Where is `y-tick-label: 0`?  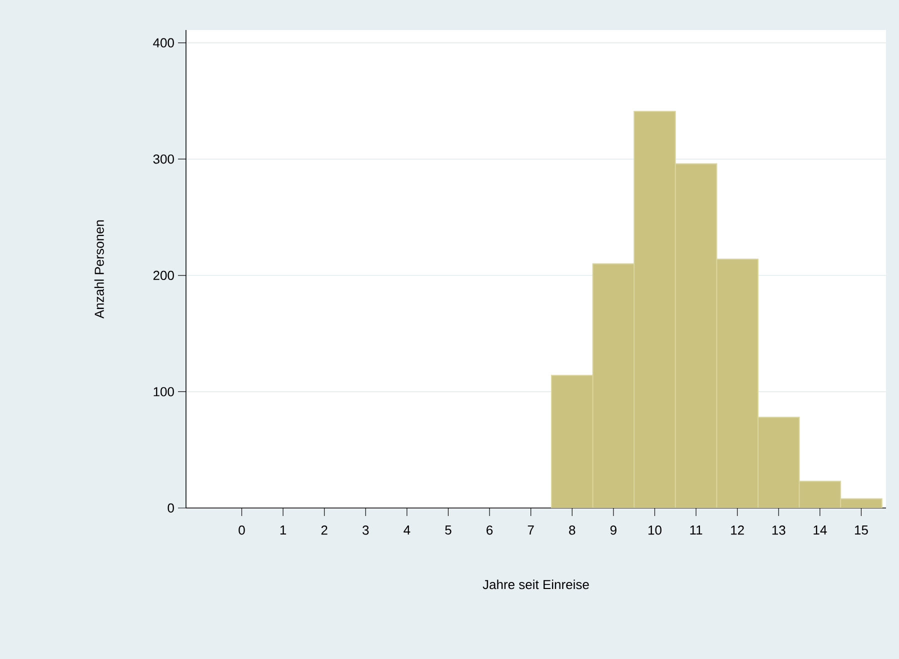
y-tick-label: 0 is located at coordinates (171, 508).